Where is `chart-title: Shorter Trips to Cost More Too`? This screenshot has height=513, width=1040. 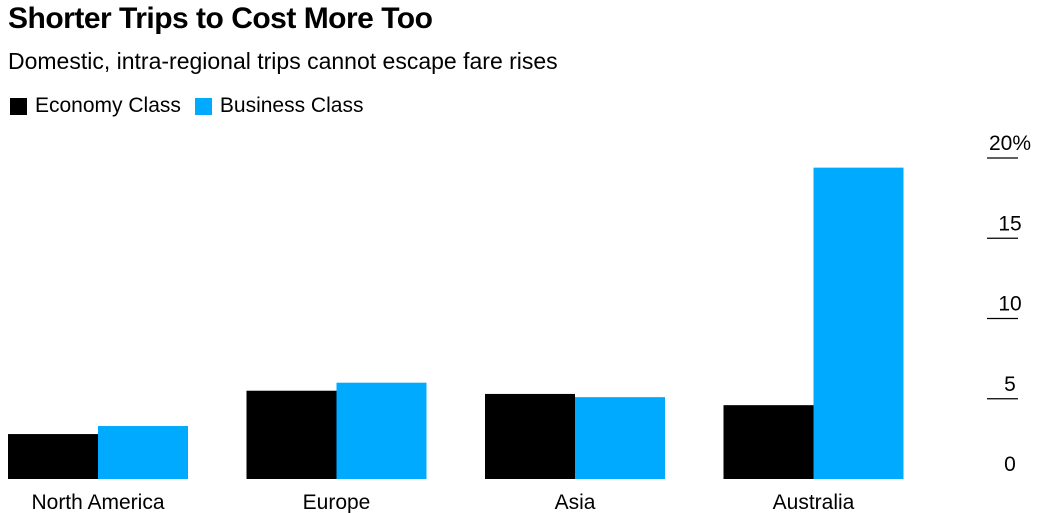
chart-title: Shorter Trips to Cost More Too is located at coordinates (220, 18).